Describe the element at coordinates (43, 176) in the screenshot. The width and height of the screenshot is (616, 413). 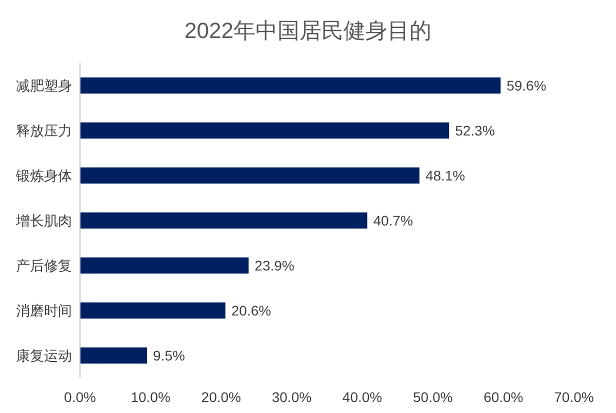
I see `y-tick-label: 锻炼身体` at that location.